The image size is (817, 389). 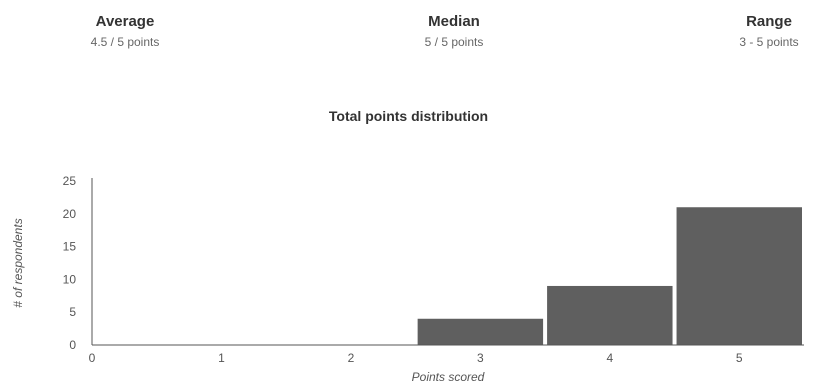 I want to click on y-tick-label: 5, so click(x=72, y=312).